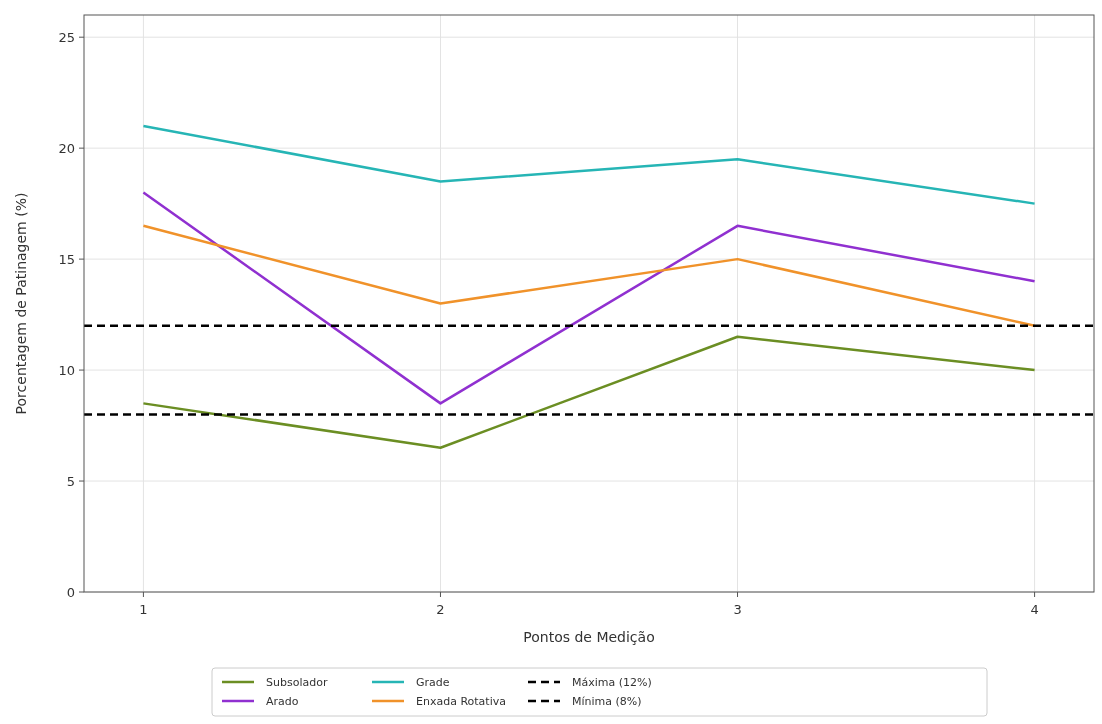  Describe the element at coordinates (737, 609) in the screenshot. I see `x-tick-label: 3` at that location.